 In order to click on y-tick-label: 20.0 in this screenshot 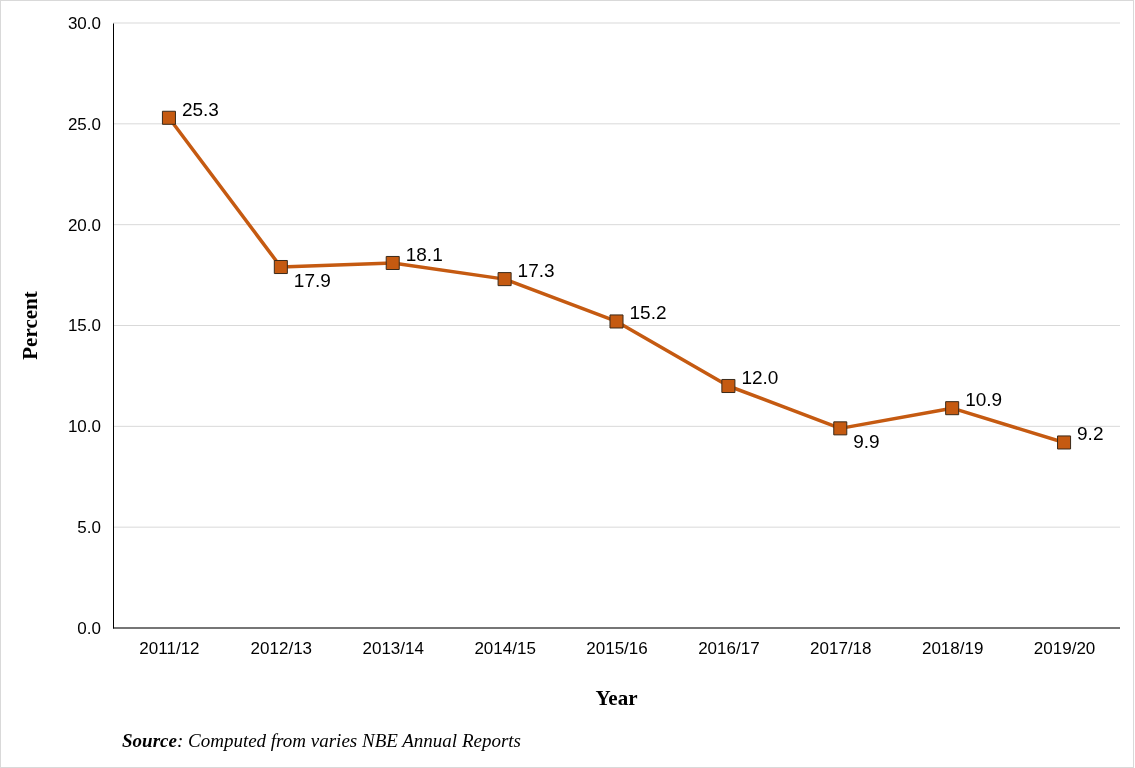, I will do `click(84, 225)`.